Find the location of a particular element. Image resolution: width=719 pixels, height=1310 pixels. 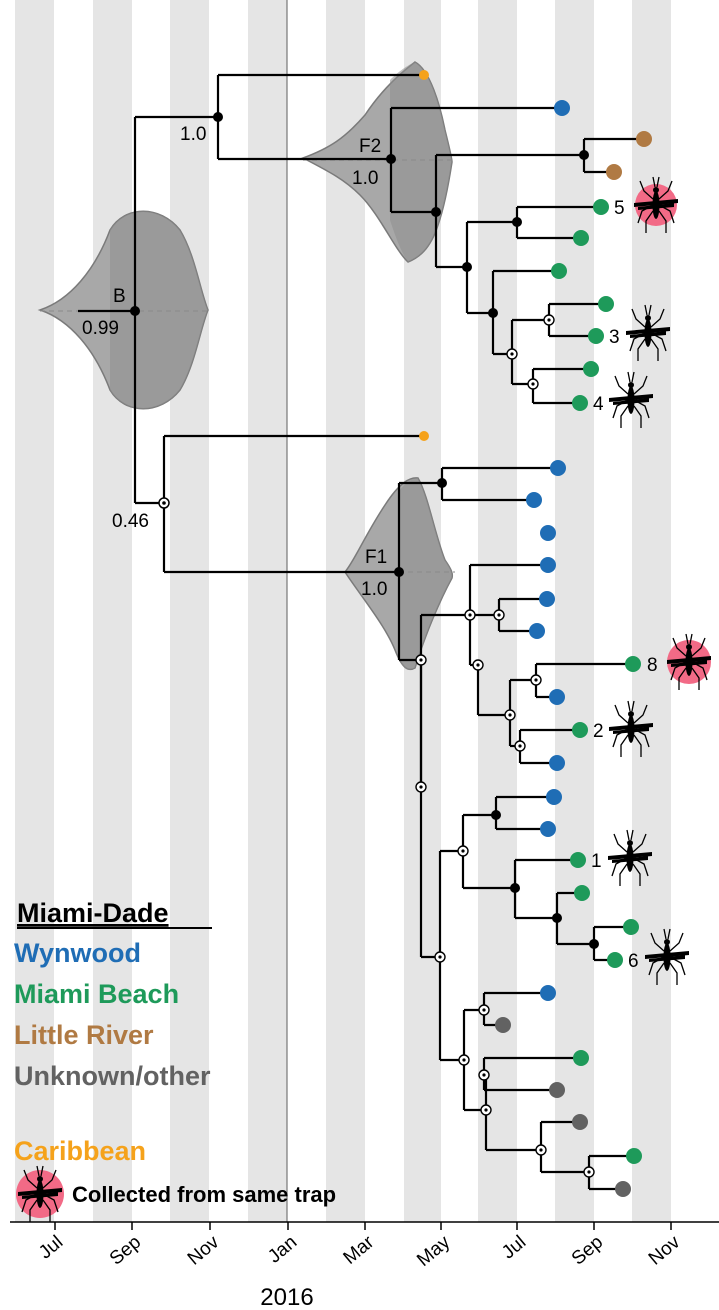

tick-label-jan-2016: Jan is located at coordinates (282, 1250).